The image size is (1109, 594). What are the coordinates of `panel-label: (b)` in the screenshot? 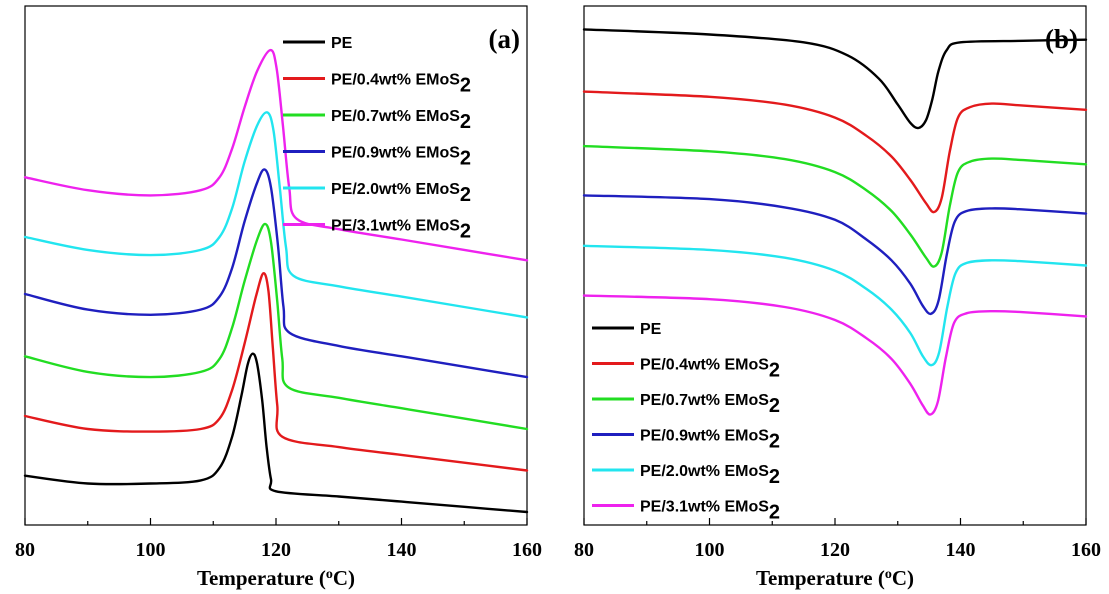 It's located at (1061, 39).